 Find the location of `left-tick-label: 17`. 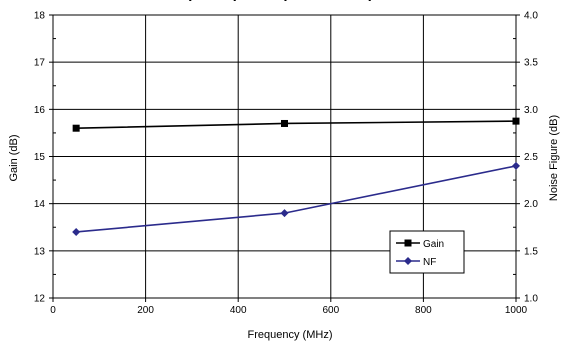

left-tick-label: 17 is located at coordinates (40, 63).